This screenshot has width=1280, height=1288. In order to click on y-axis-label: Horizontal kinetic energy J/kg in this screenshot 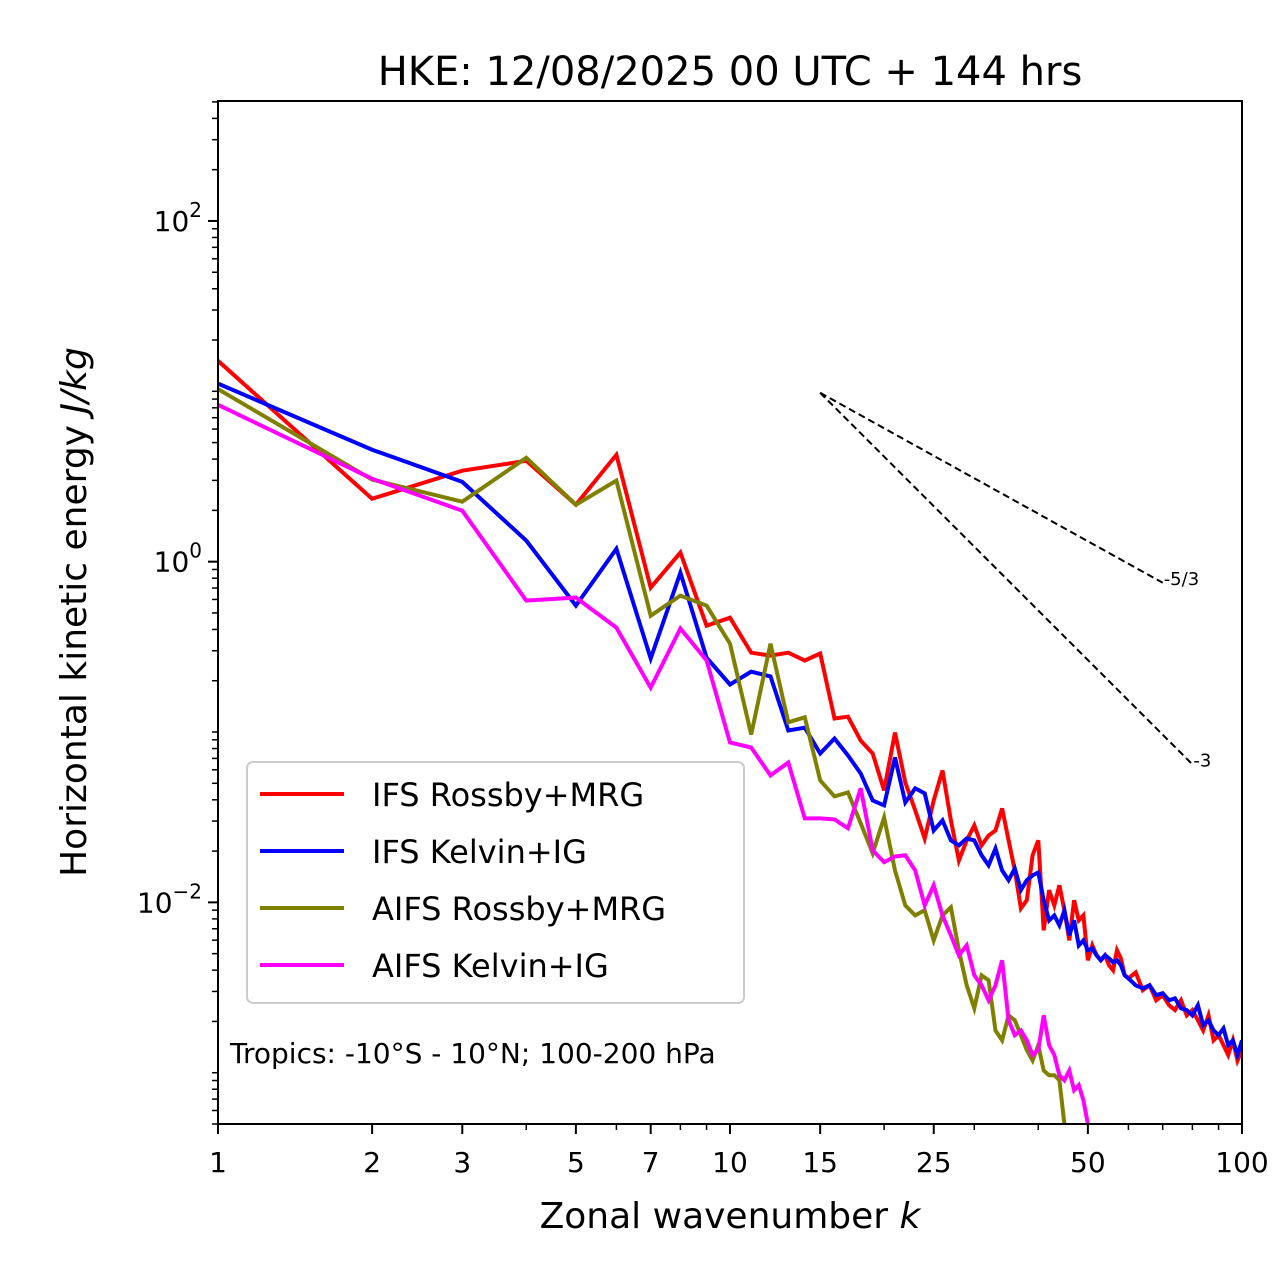, I will do `click(74, 612)`.